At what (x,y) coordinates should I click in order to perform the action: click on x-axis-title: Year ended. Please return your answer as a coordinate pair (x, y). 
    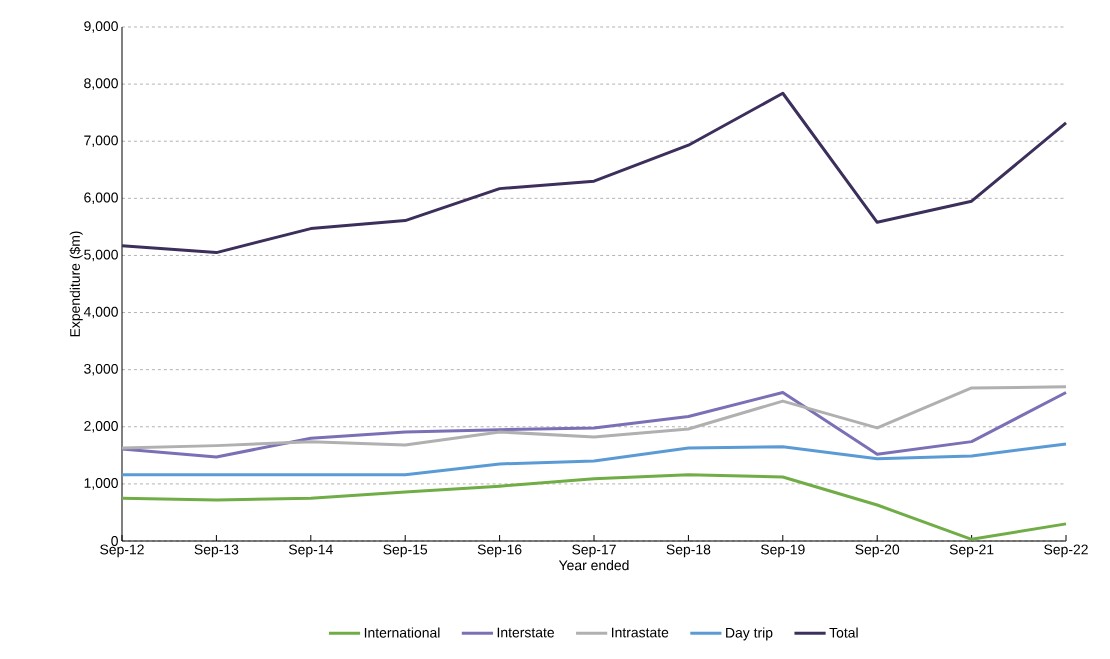
    Looking at the image, I should click on (593, 565).